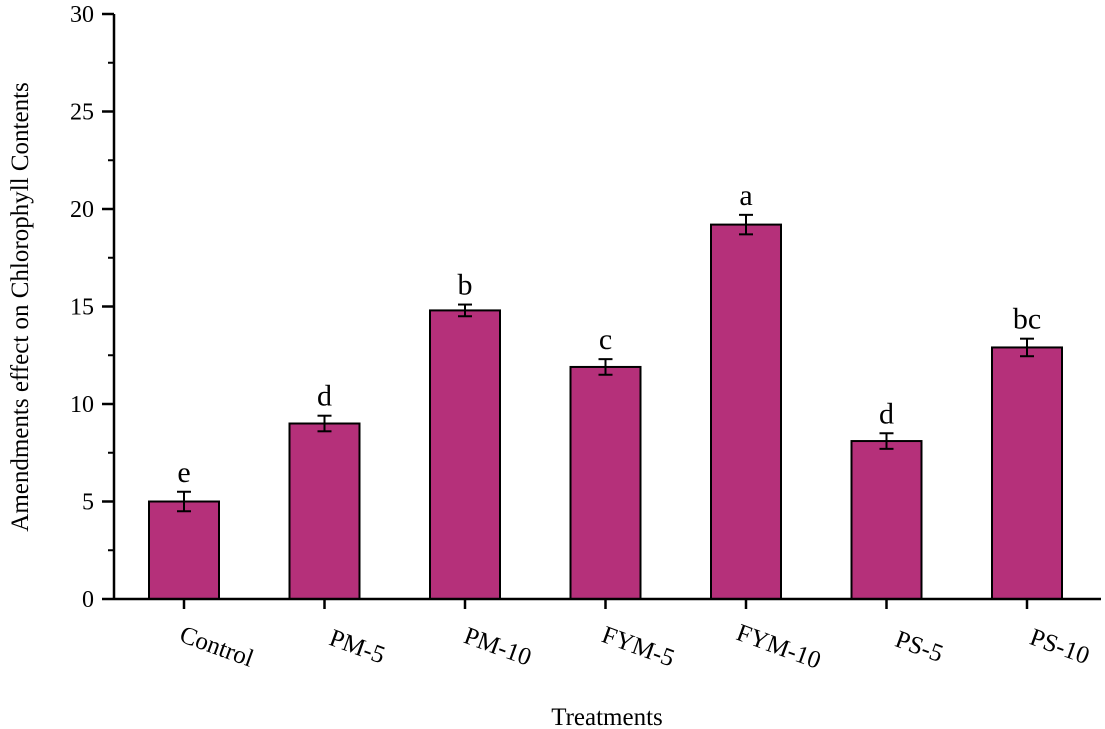  What do you see at coordinates (184, 550) in the screenshot?
I see `bar-Control` at bounding box center [184, 550].